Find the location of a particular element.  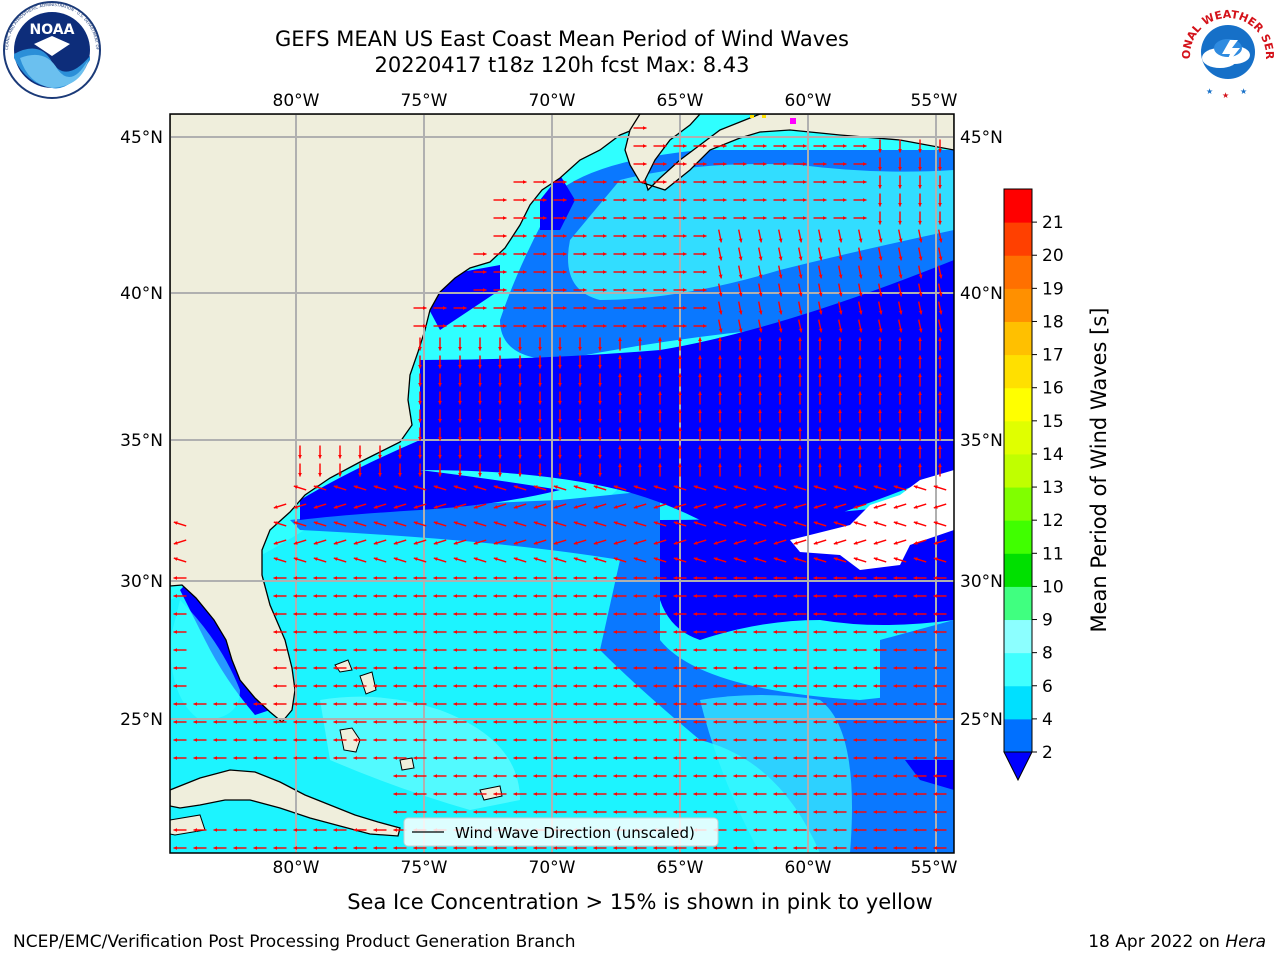

colorbar-block is located at coordinates (1018, 272).